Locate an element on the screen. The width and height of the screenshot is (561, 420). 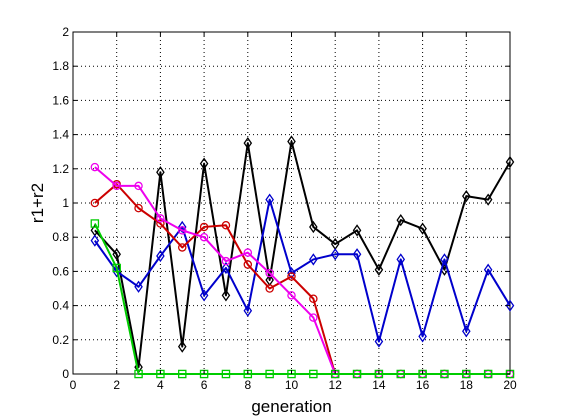
x-tick-label: 4 is located at coordinates (160, 385).